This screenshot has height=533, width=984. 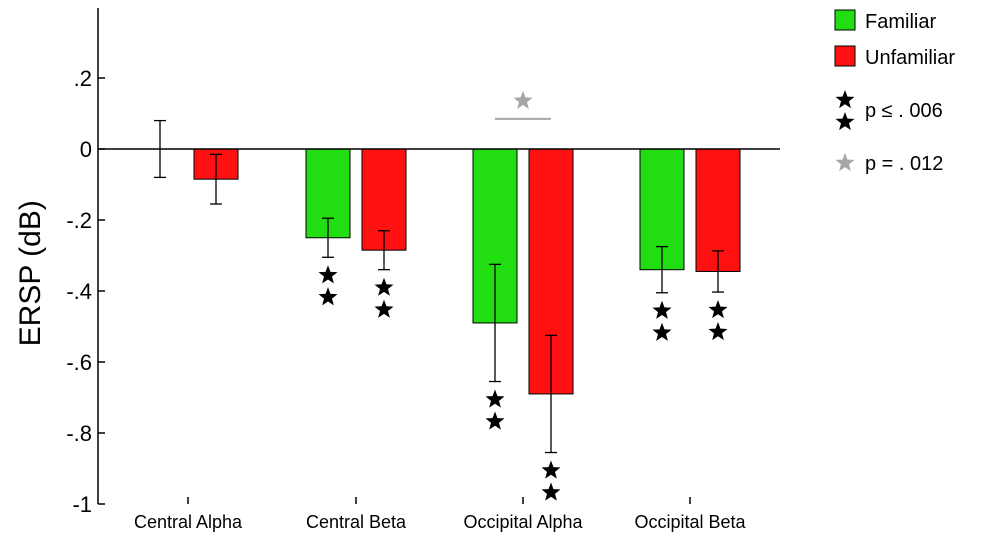 What do you see at coordinates (690, 522) in the screenshot?
I see `x-tick-label: Occipital Beta` at bounding box center [690, 522].